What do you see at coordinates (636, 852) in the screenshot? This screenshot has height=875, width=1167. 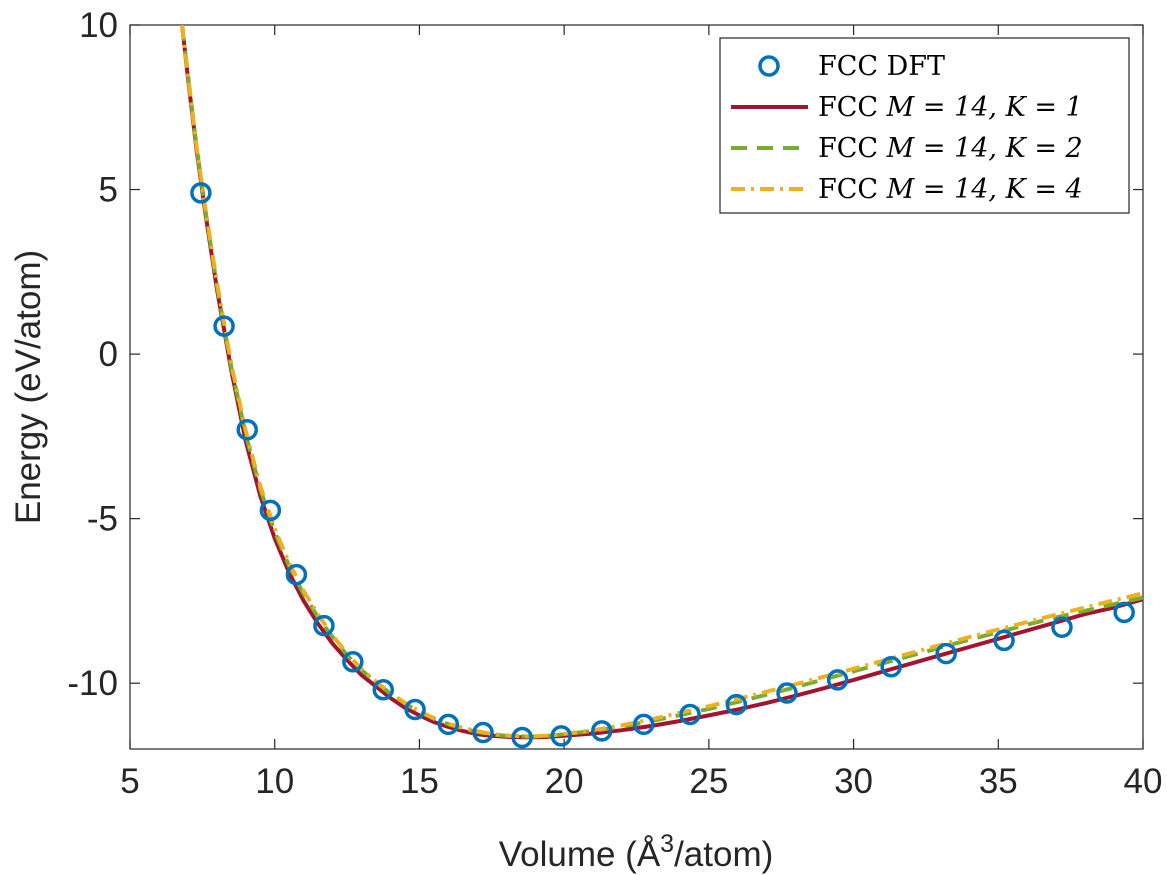 I see `x-axis-title: Volume (Å3/atom)` at bounding box center [636, 852].